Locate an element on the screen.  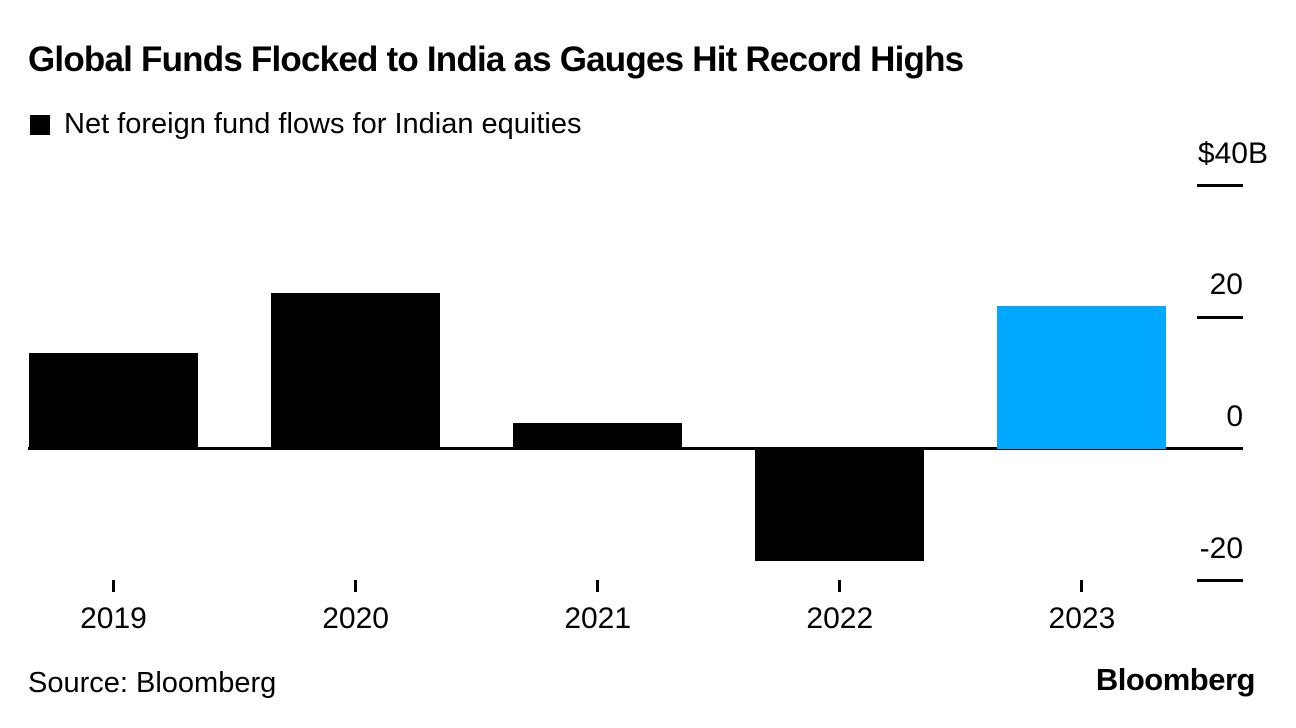
bar-2019 is located at coordinates (113, 400).